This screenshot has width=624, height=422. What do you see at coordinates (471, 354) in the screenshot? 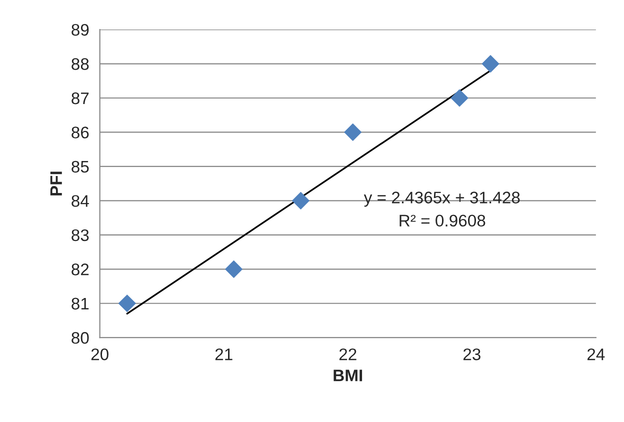
I see `x-tick-label: 23` at bounding box center [471, 354].